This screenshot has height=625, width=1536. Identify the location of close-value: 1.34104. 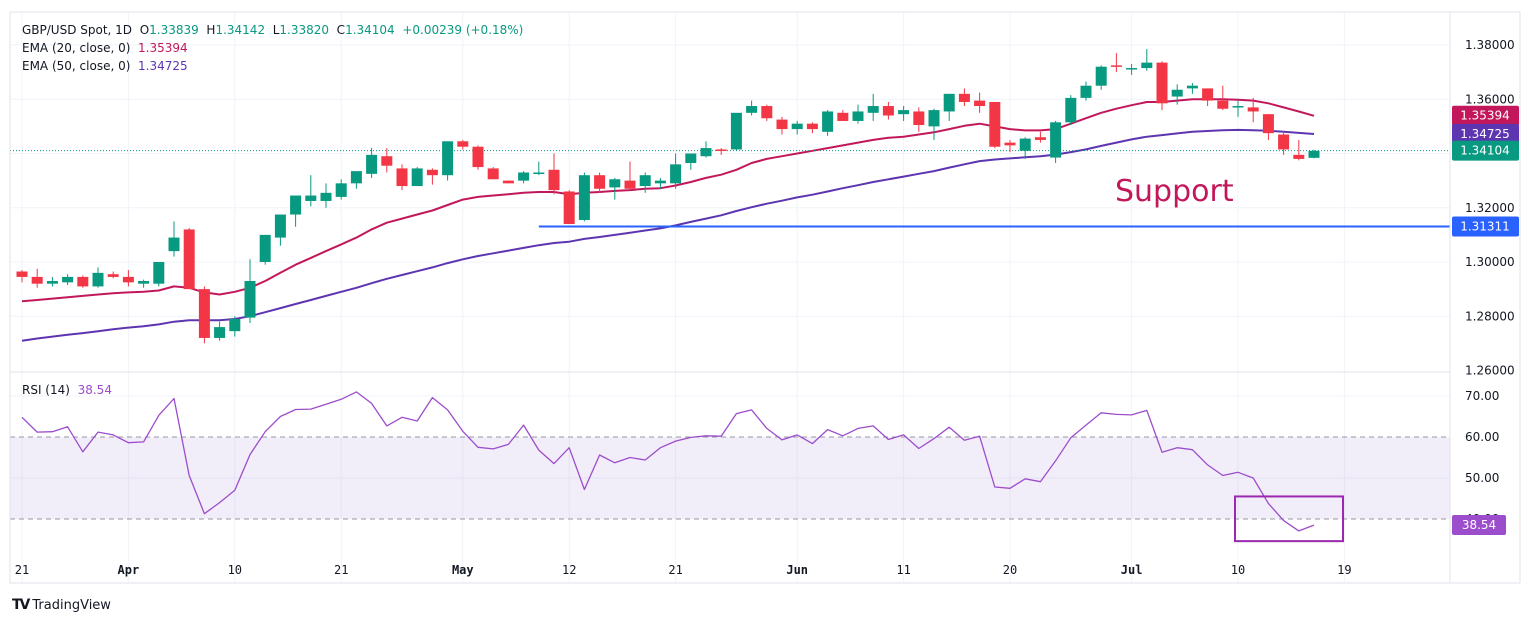
(370, 30).